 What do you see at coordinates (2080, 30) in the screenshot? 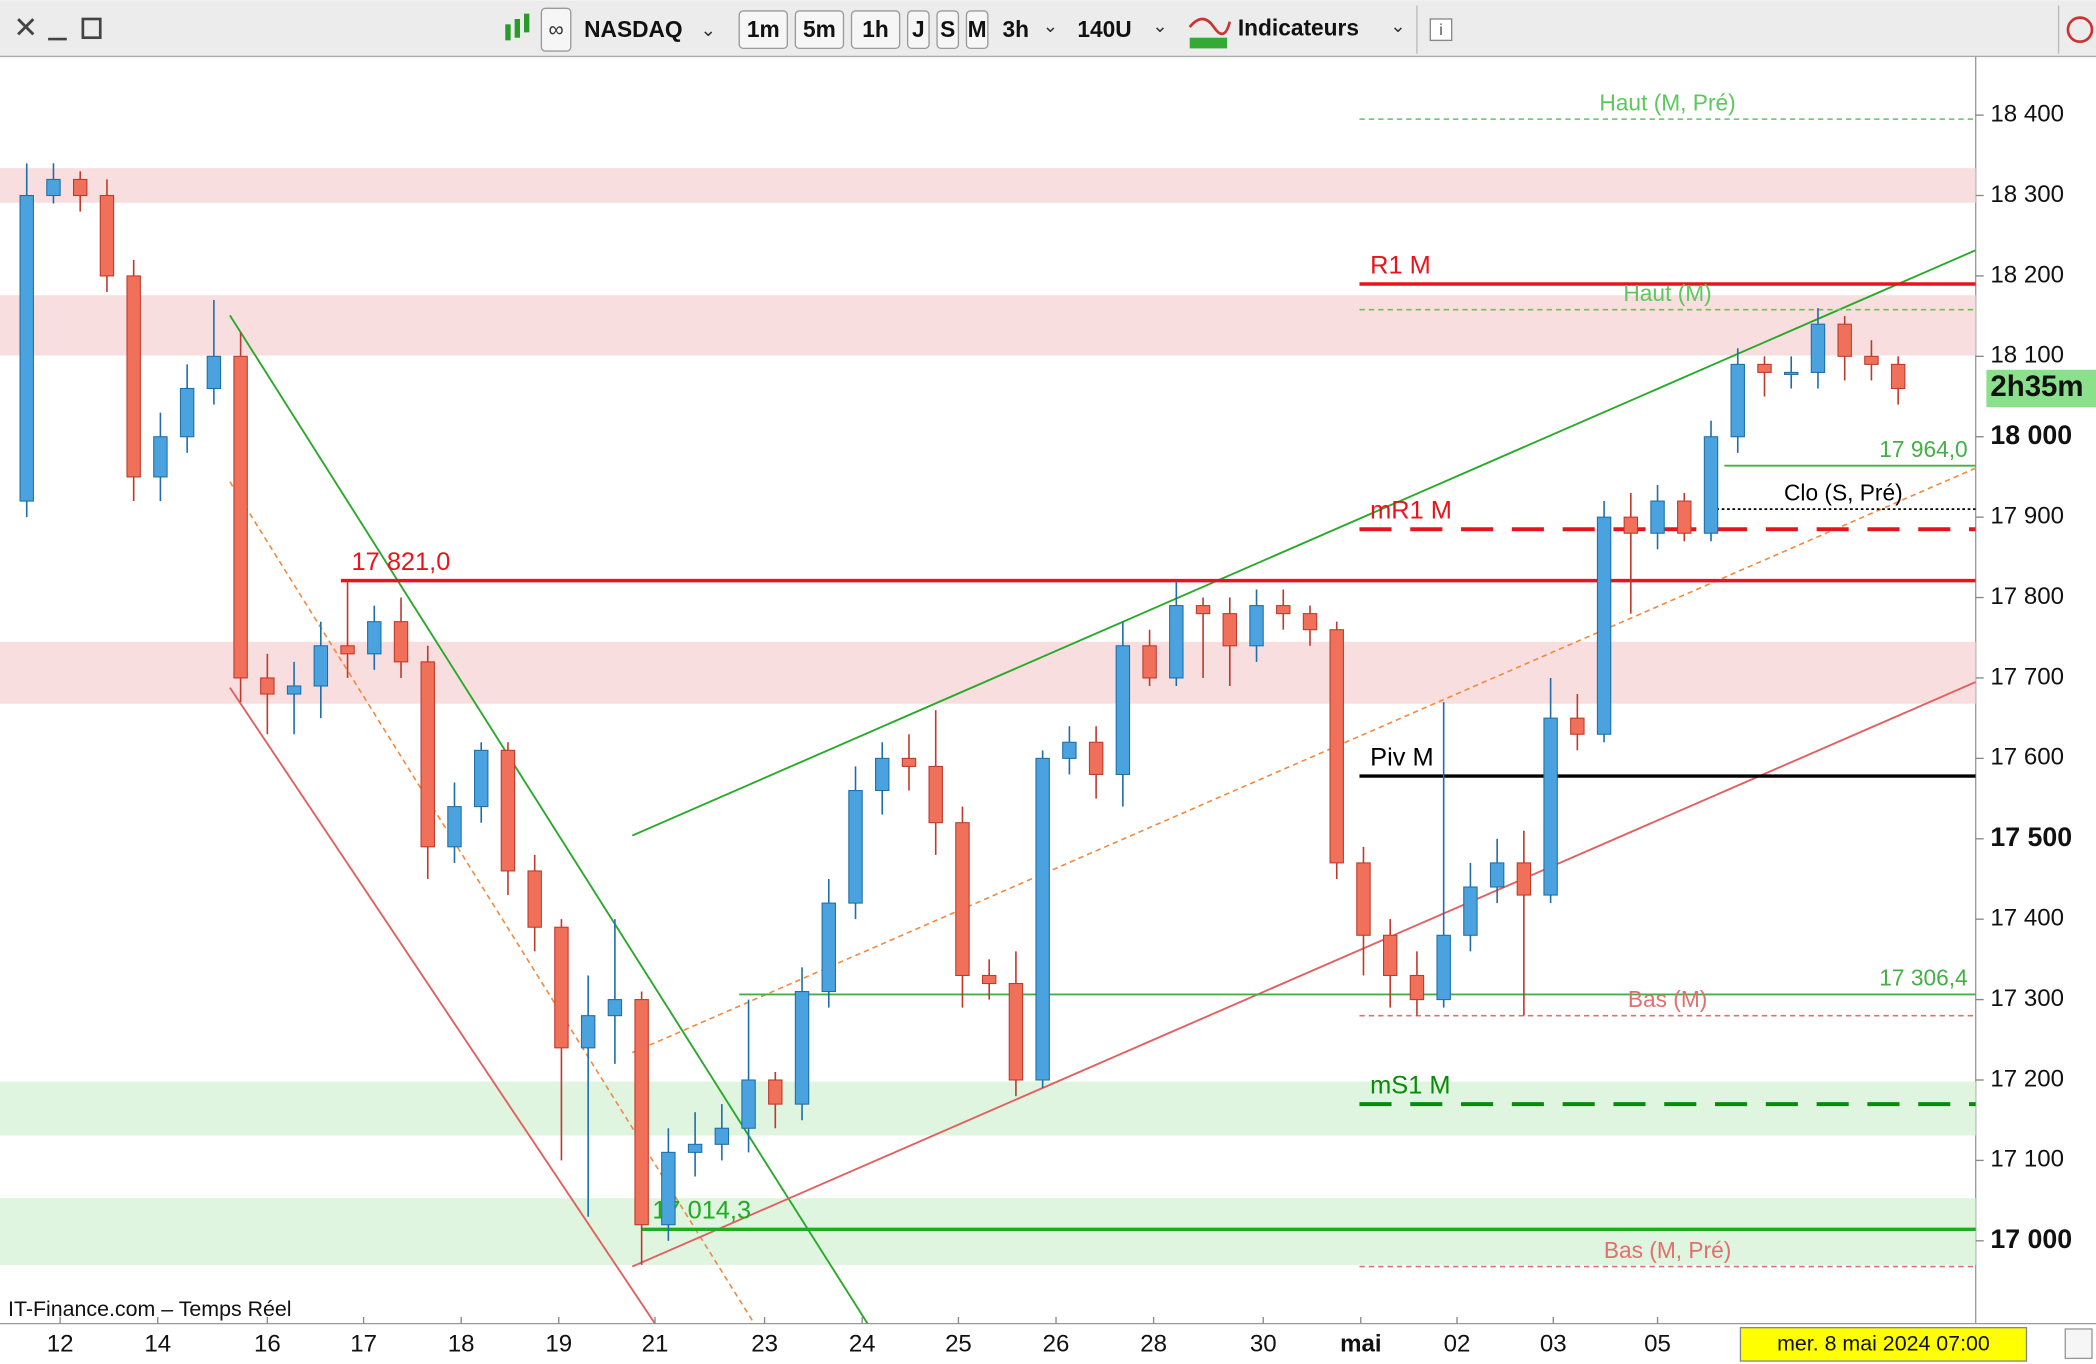
I see `refresh-icon` at bounding box center [2080, 30].